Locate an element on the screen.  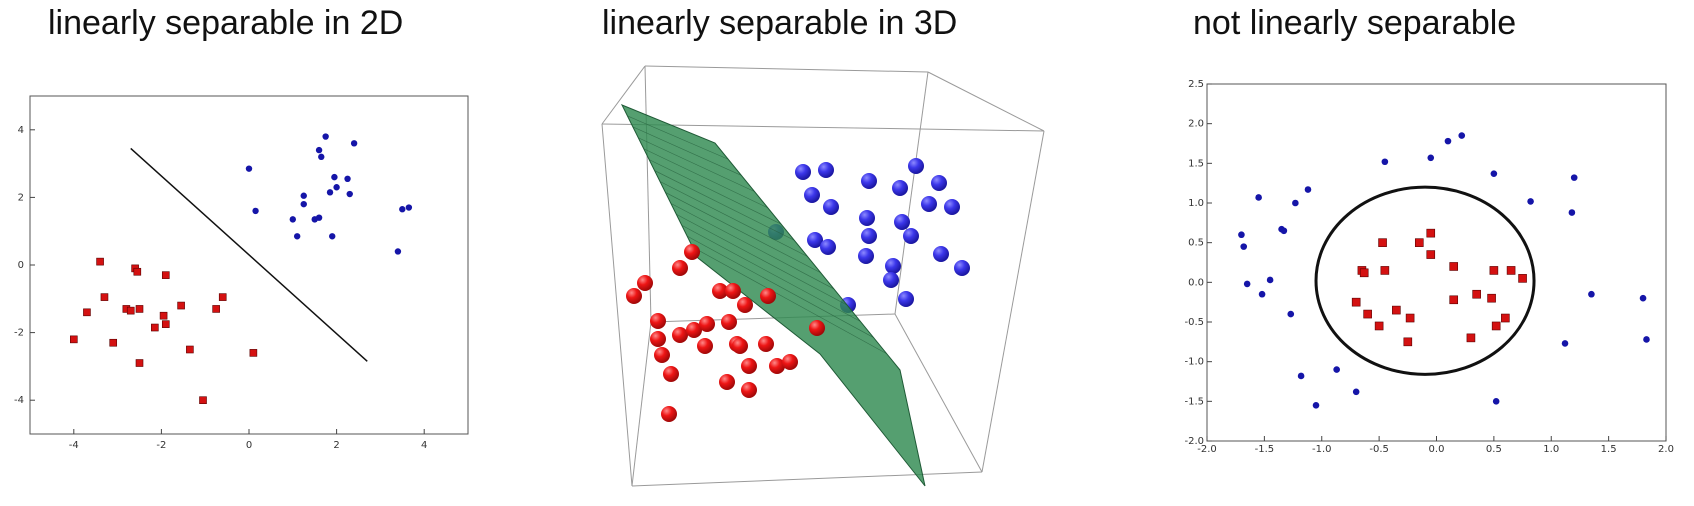
x-tick-label: 2 is located at coordinates (336, 445).